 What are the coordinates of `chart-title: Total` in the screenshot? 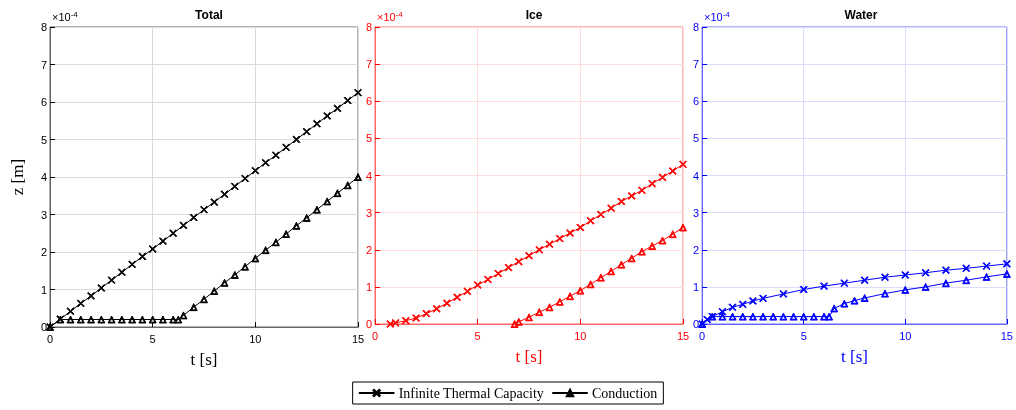 It's located at (209, 15).